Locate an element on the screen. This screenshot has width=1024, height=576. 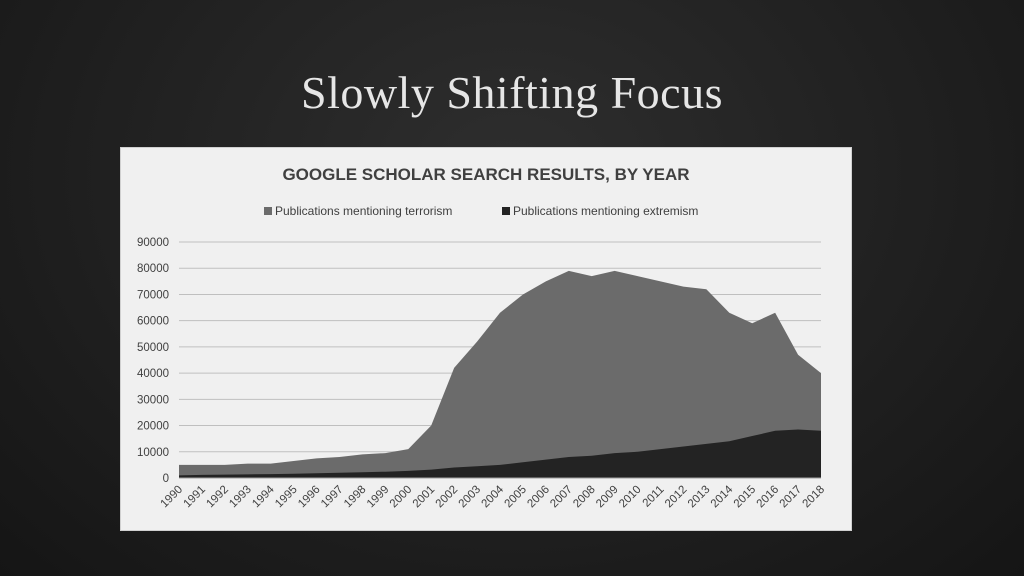
x-tick-label: 2003 is located at coordinates (470, 497).